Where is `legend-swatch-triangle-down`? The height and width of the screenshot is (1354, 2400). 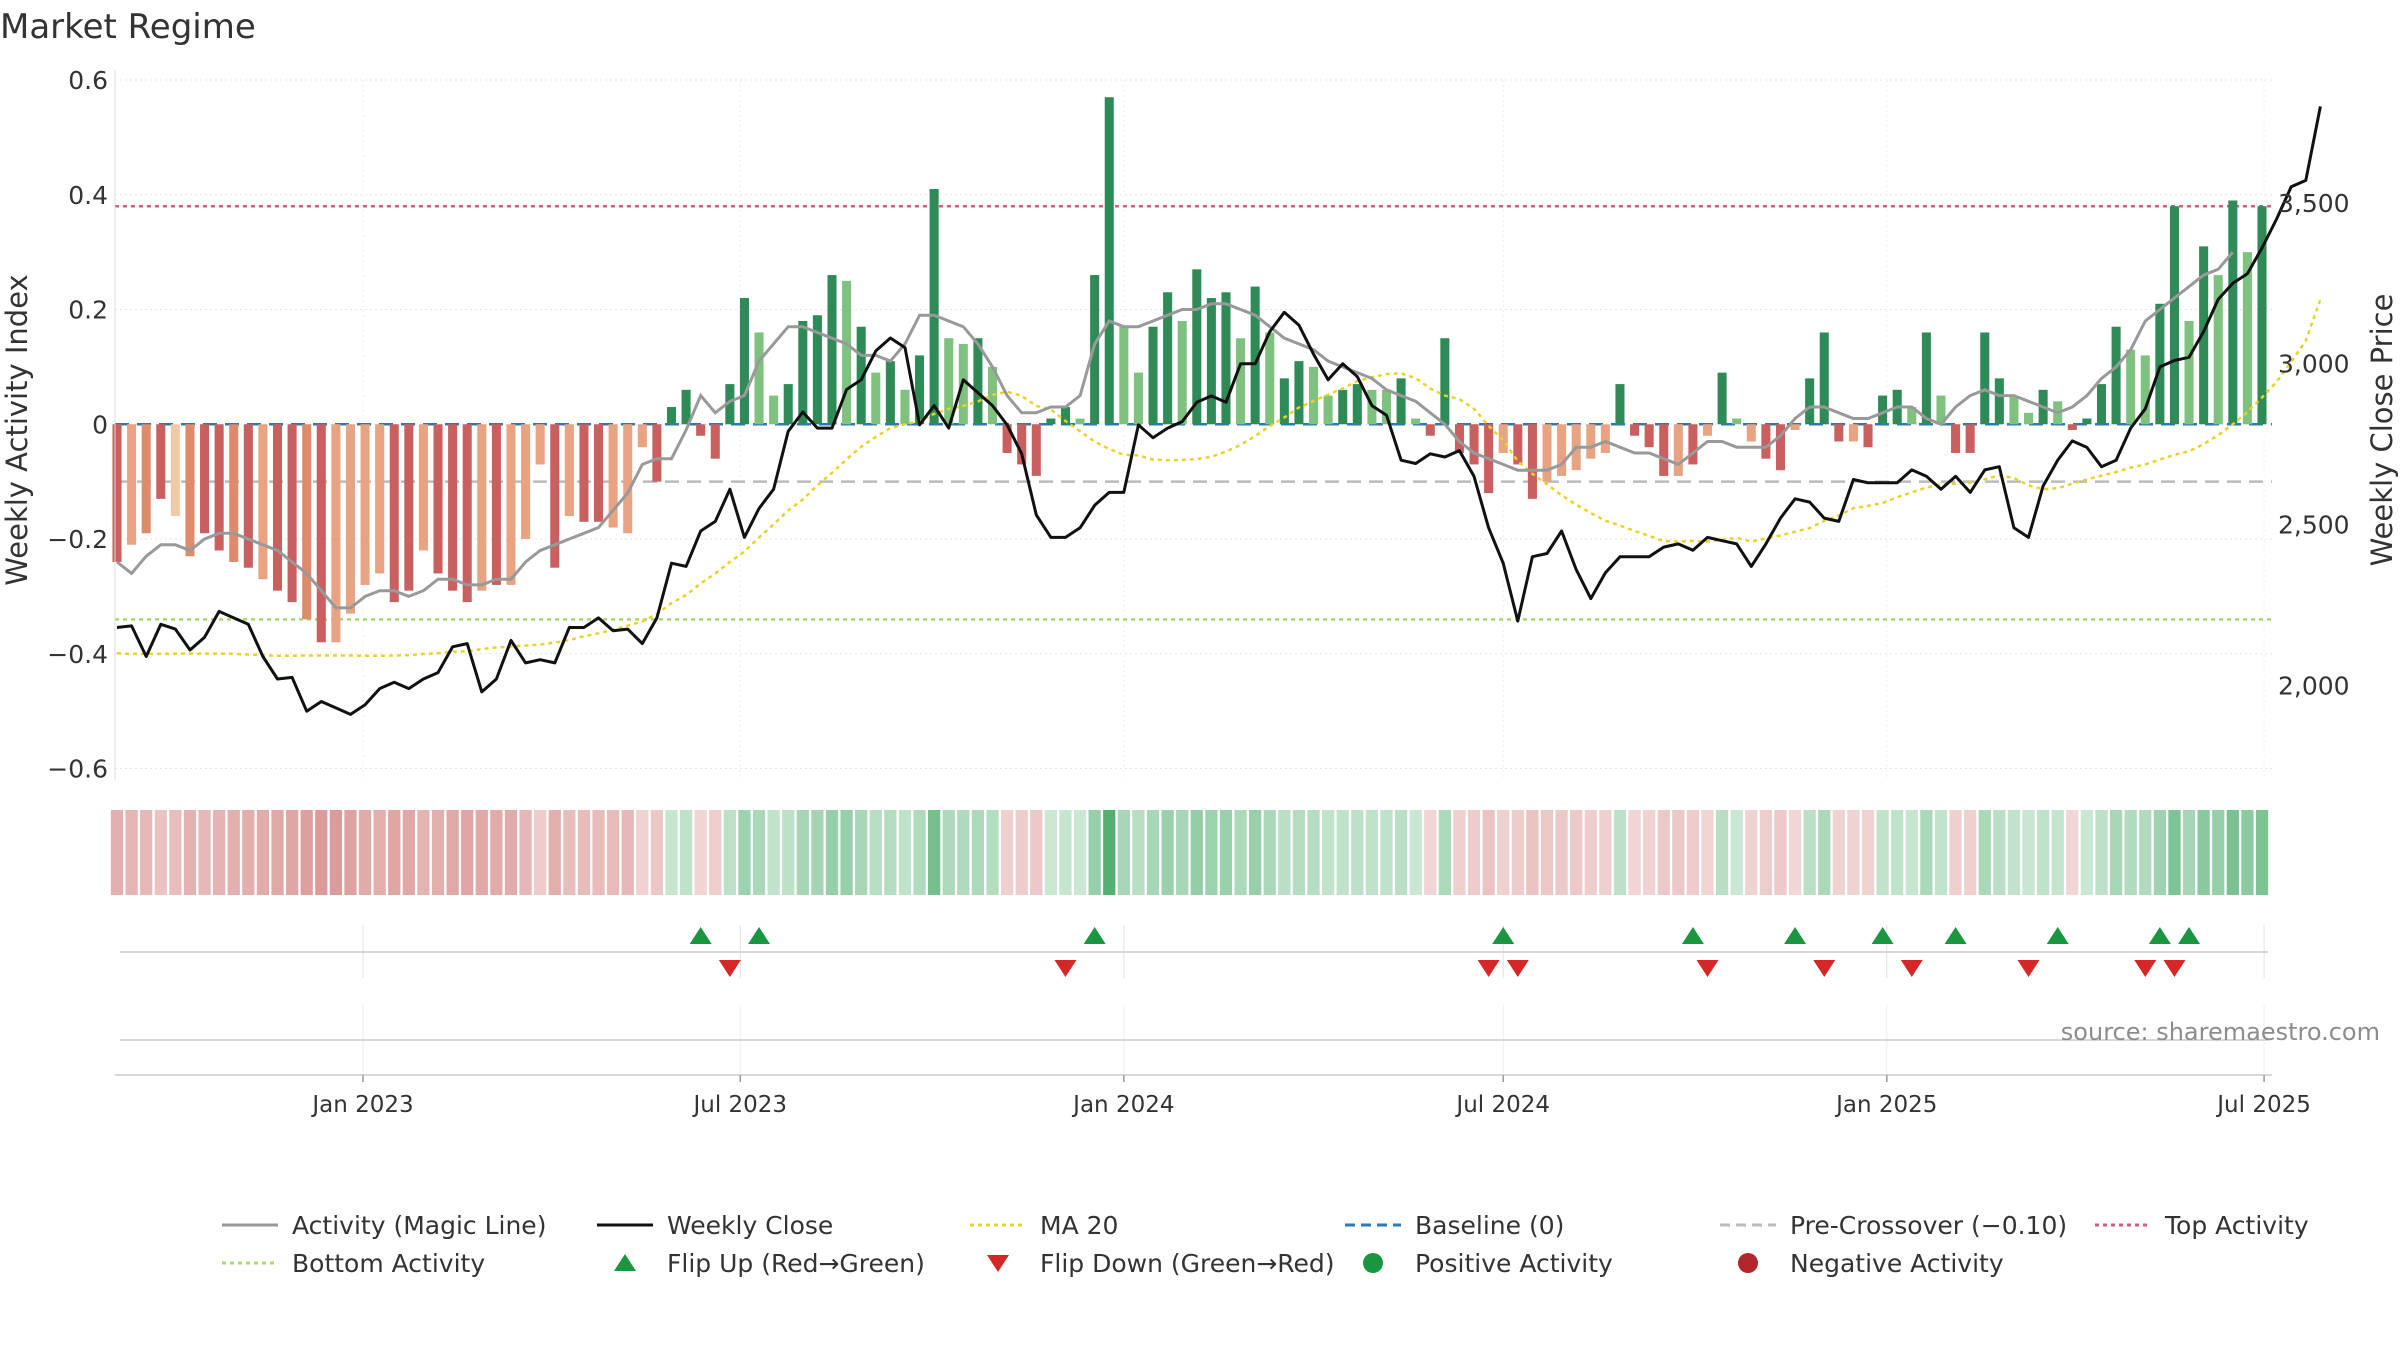
legend-swatch-triangle-down is located at coordinates (998, 1263).